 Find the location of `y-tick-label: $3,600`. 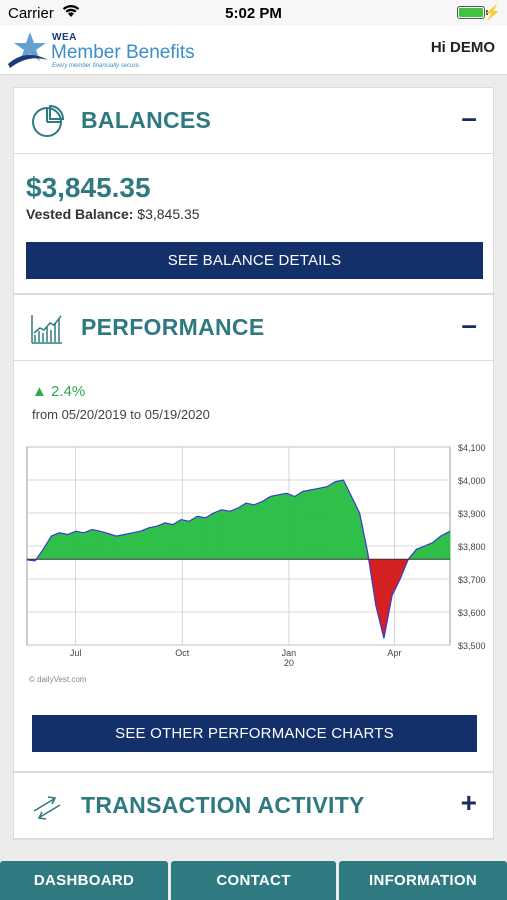

y-tick-label: $3,600 is located at coordinates (472, 613).